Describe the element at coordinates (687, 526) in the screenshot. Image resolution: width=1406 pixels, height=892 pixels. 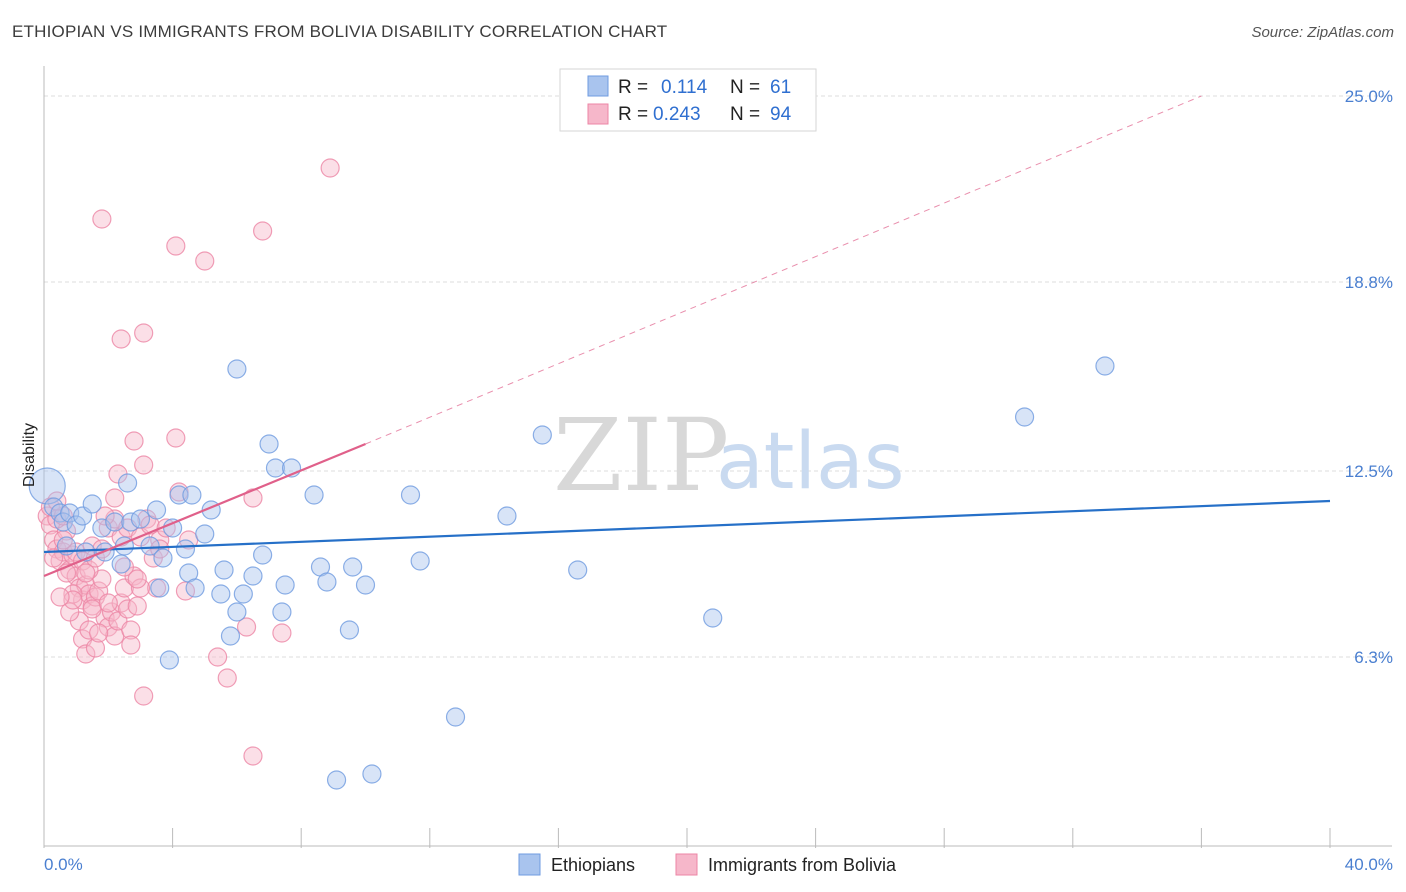
I see `trend-line-blue` at that location.